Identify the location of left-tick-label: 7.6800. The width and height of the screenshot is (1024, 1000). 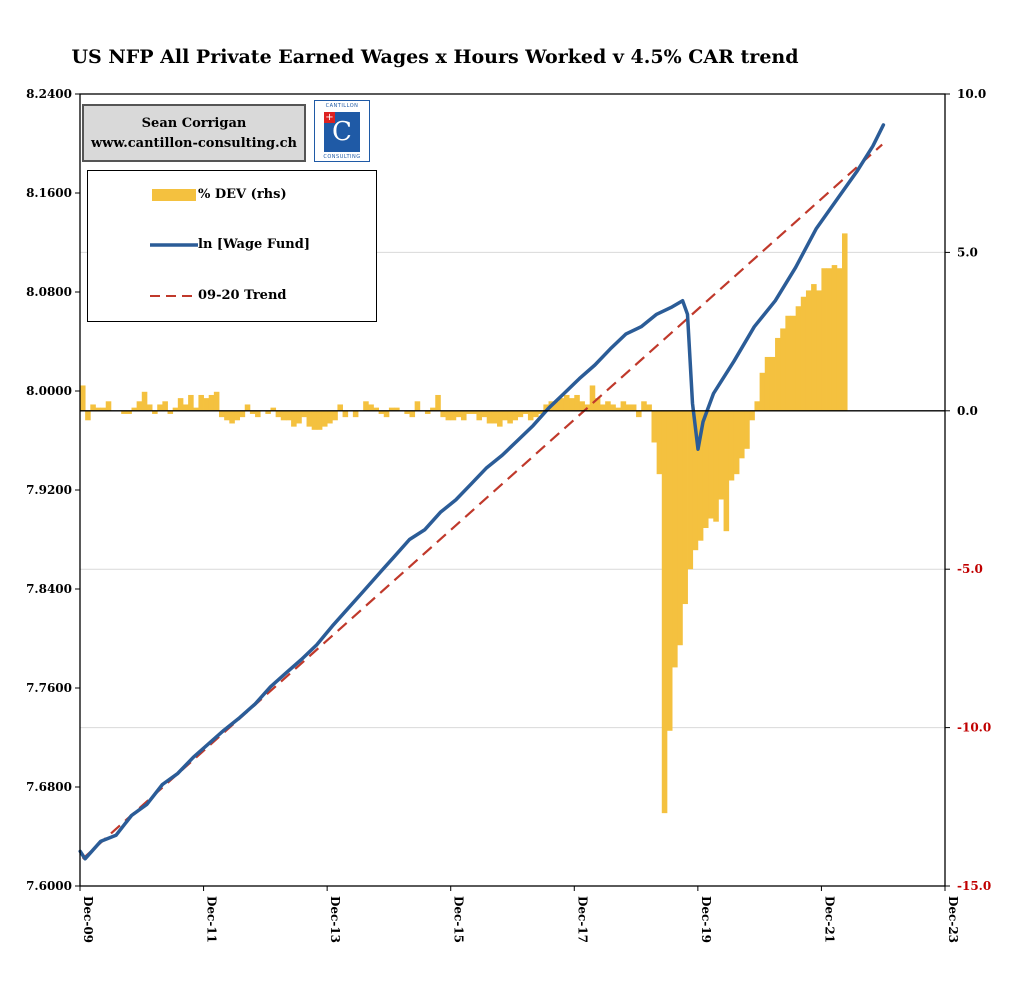
(49, 787).